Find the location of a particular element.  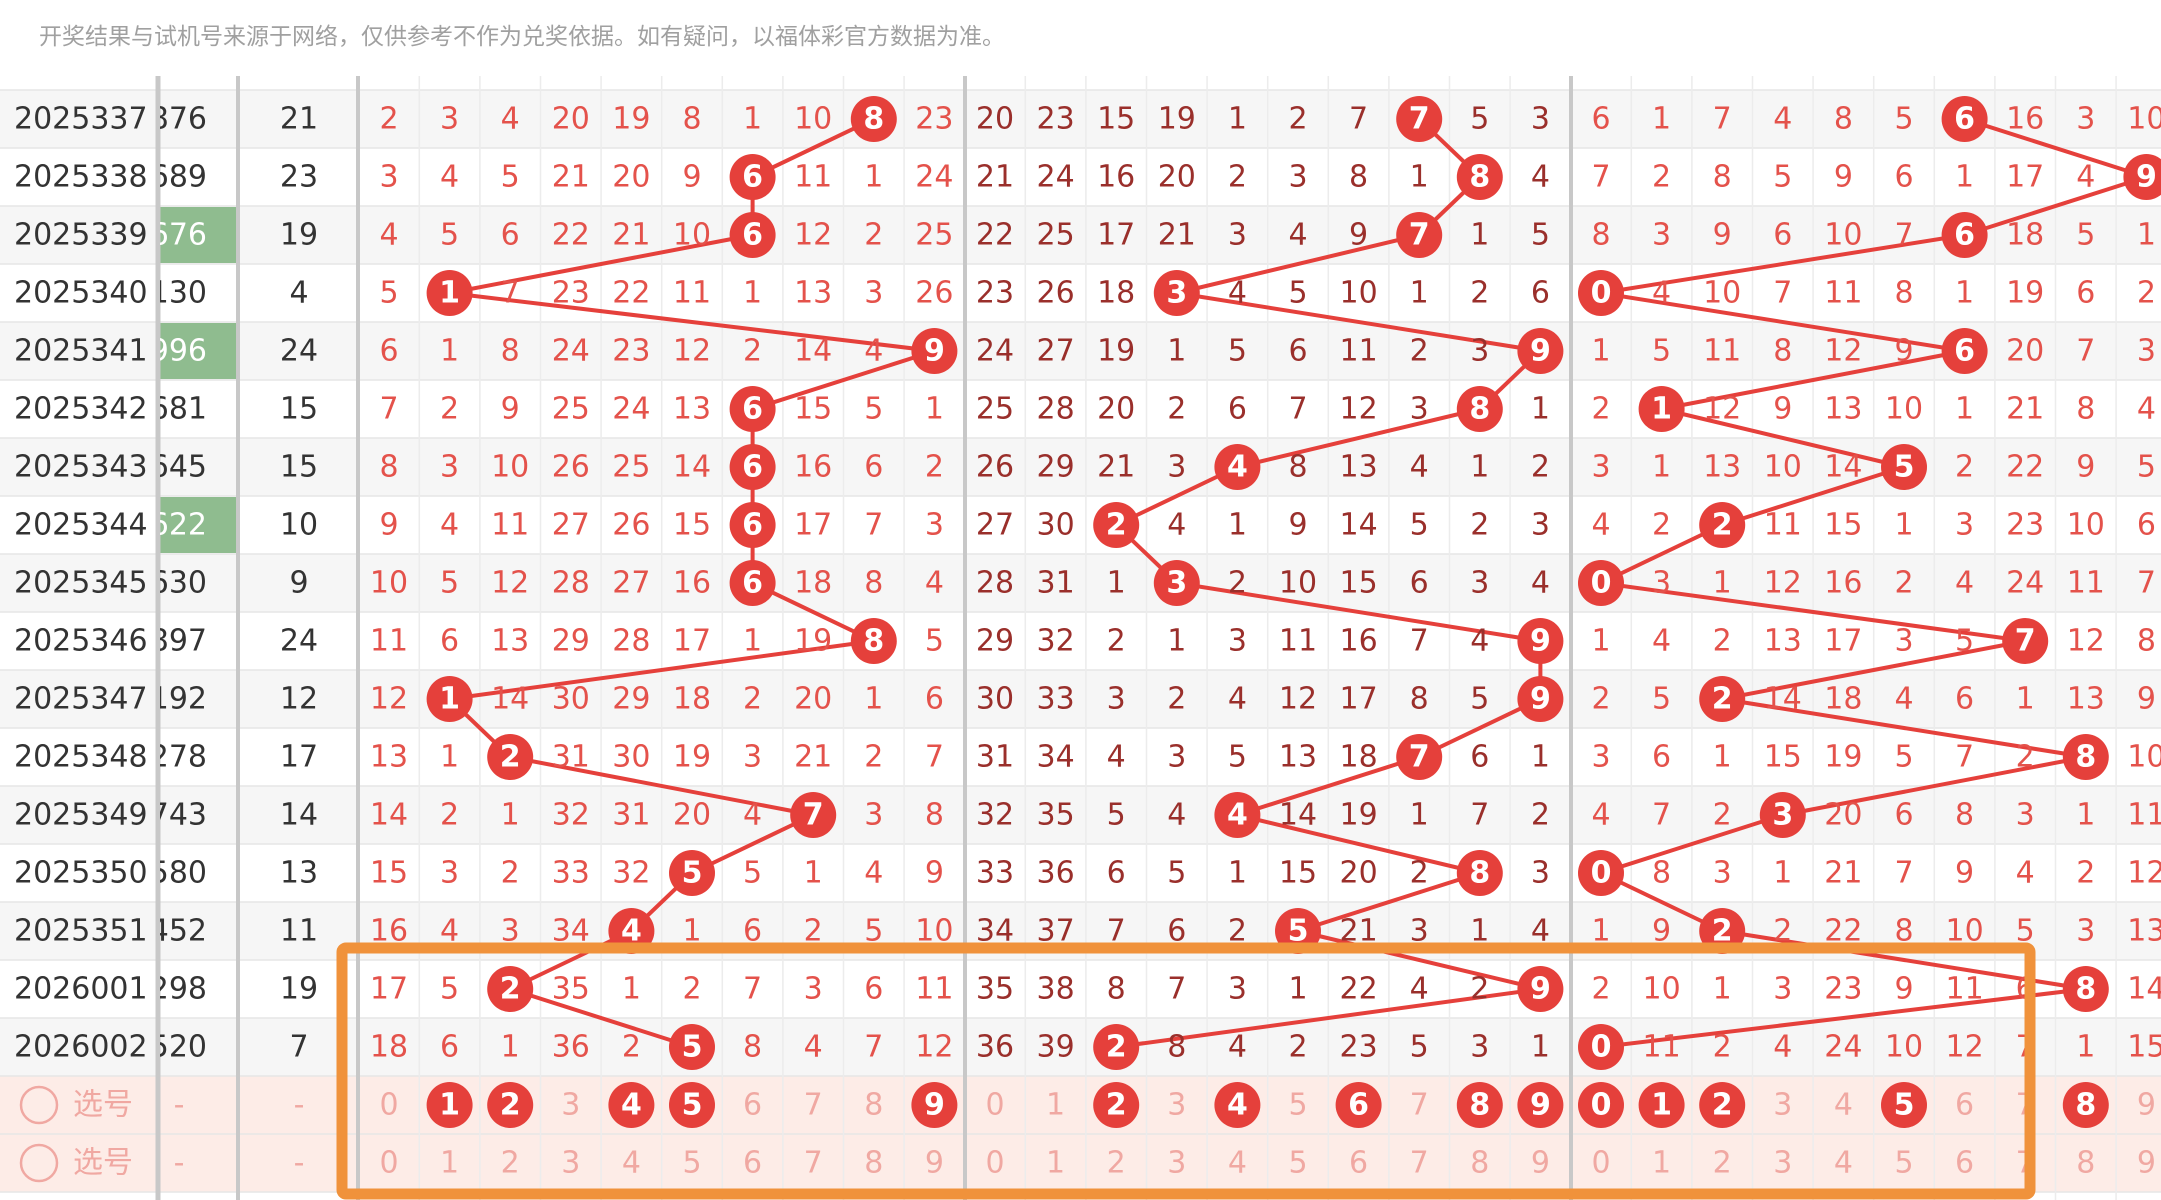

trend-line is located at coordinates (661, 786).